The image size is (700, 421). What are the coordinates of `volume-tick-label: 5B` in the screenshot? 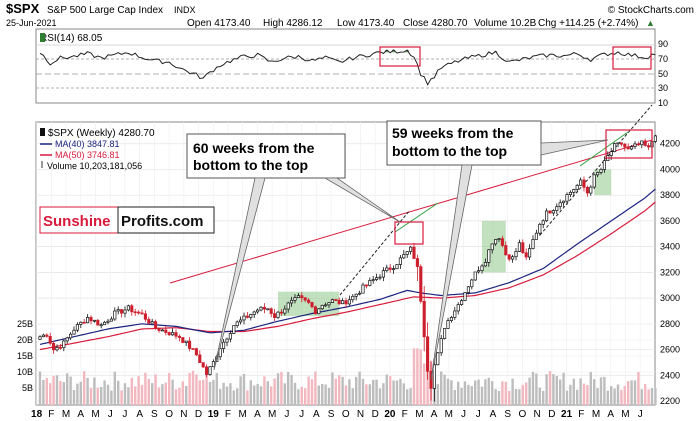 It's located at (27, 388).